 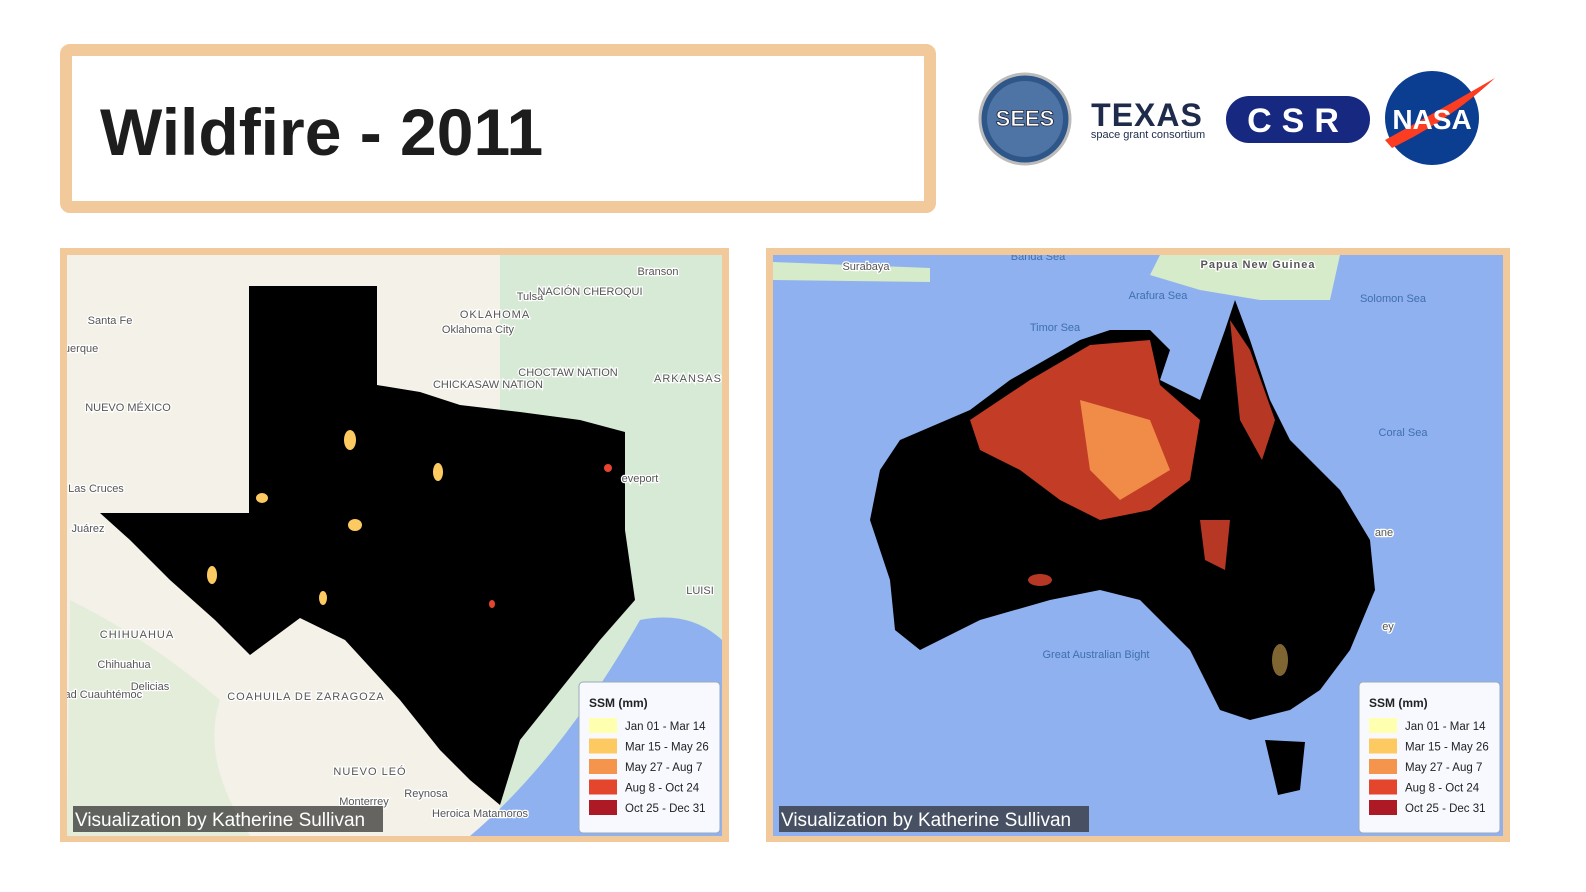 What do you see at coordinates (321, 132) in the screenshot?
I see `title: Wildfire - 2011` at bounding box center [321, 132].